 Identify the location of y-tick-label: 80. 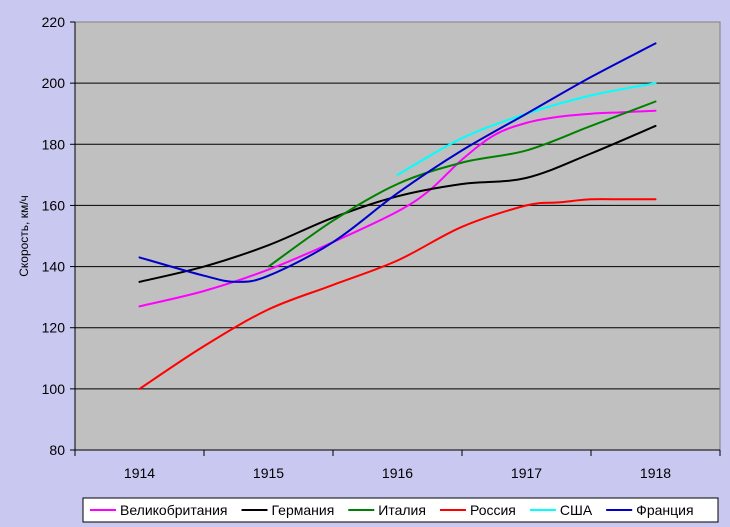
(57, 450).